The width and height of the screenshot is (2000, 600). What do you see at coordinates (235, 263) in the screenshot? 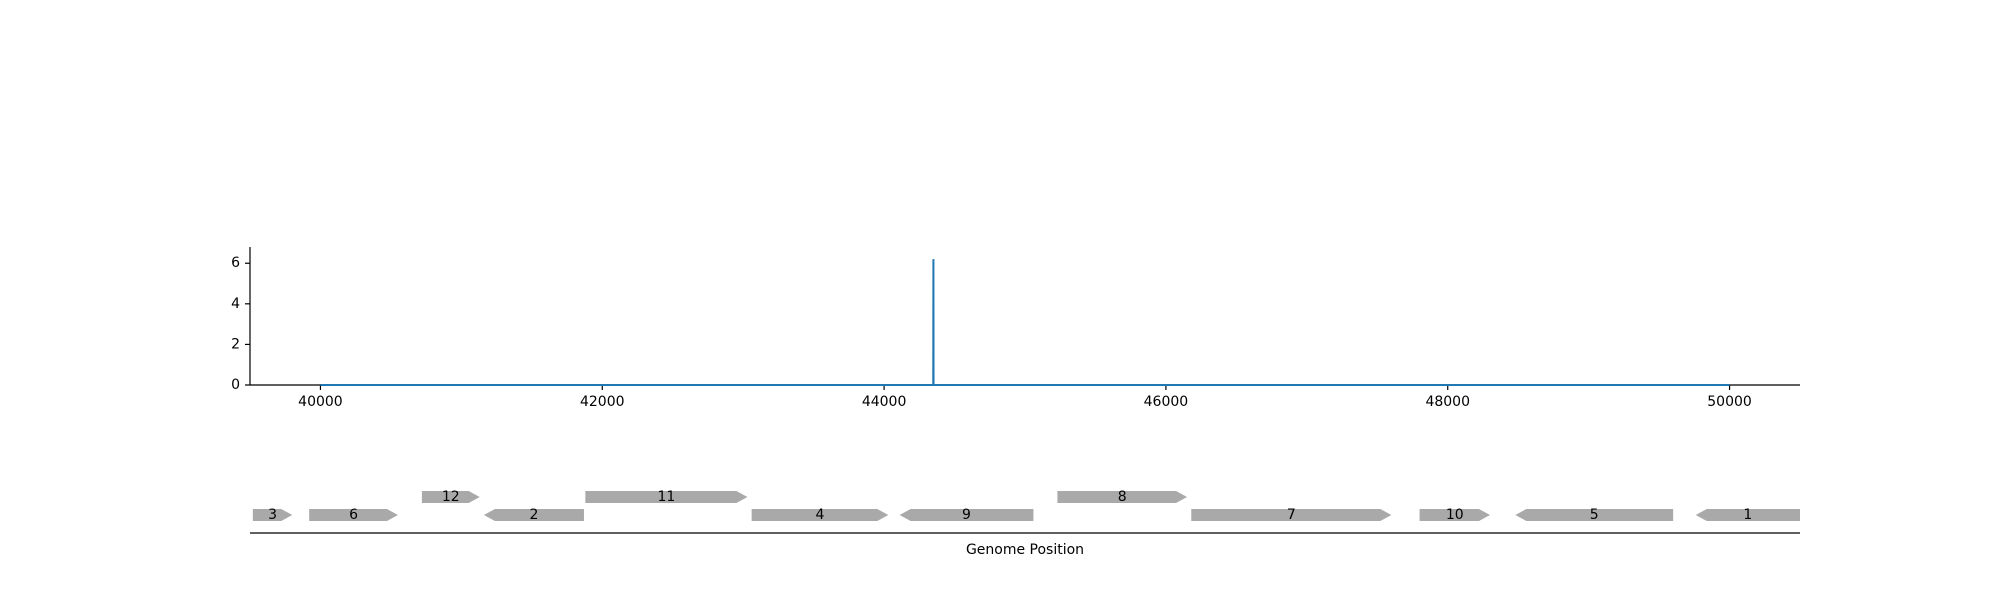
I see `y-tick-label: 6` at bounding box center [235, 263].